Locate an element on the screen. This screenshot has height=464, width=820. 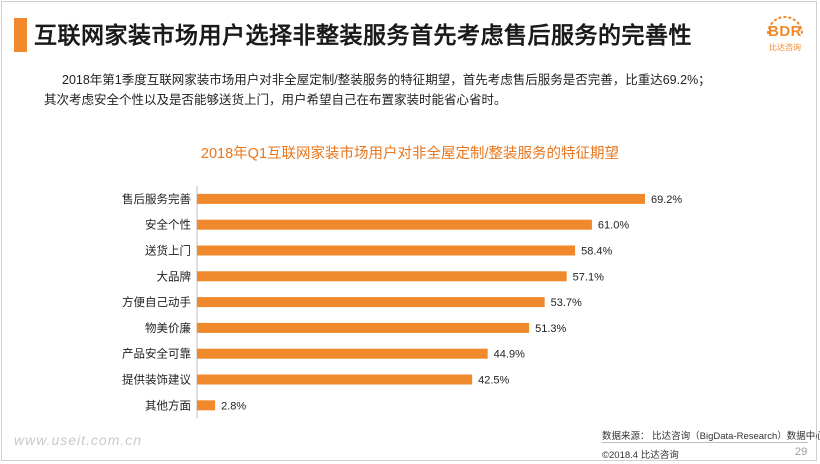
data-label: 58.4% is located at coordinates (596, 252).